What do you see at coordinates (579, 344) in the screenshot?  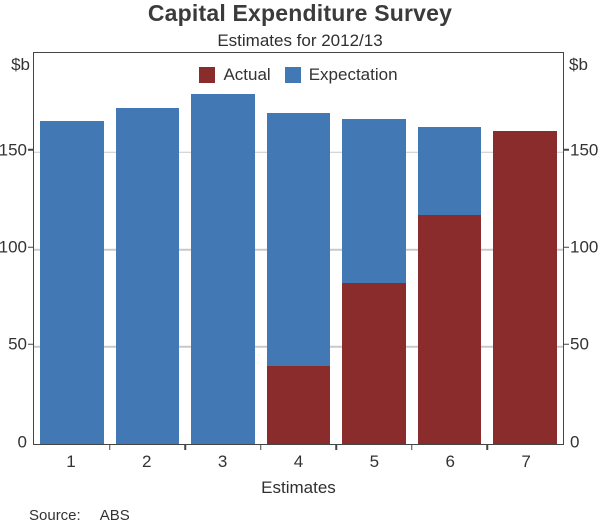 I see `y-tick-label-right-50: 50` at bounding box center [579, 344].